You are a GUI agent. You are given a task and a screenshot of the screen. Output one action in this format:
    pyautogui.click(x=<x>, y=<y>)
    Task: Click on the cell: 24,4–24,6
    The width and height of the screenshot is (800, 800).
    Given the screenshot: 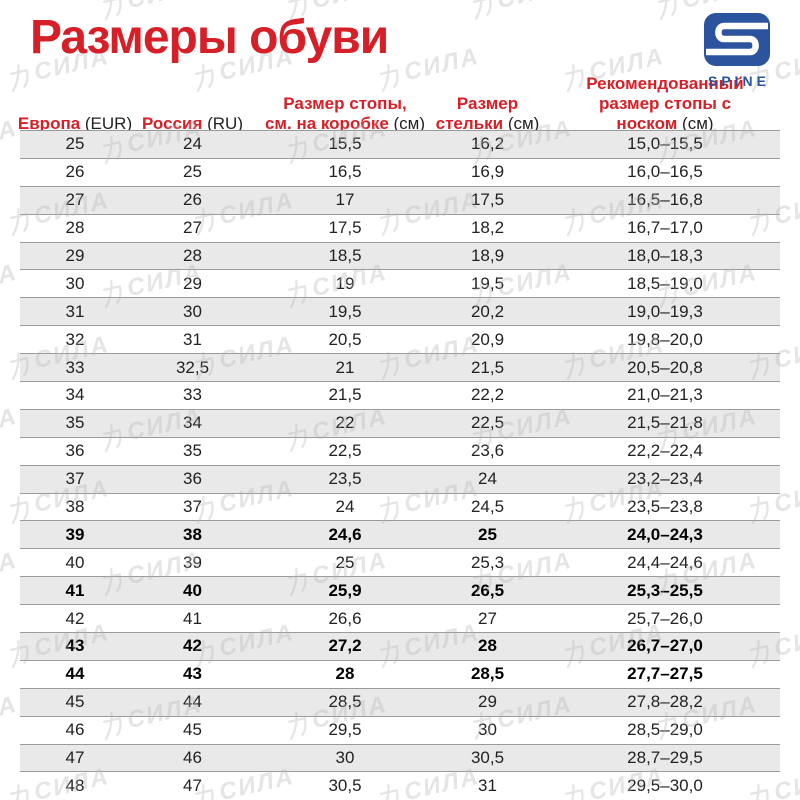 What is the action you would take?
    pyautogui.click(x=665, y=562)
    